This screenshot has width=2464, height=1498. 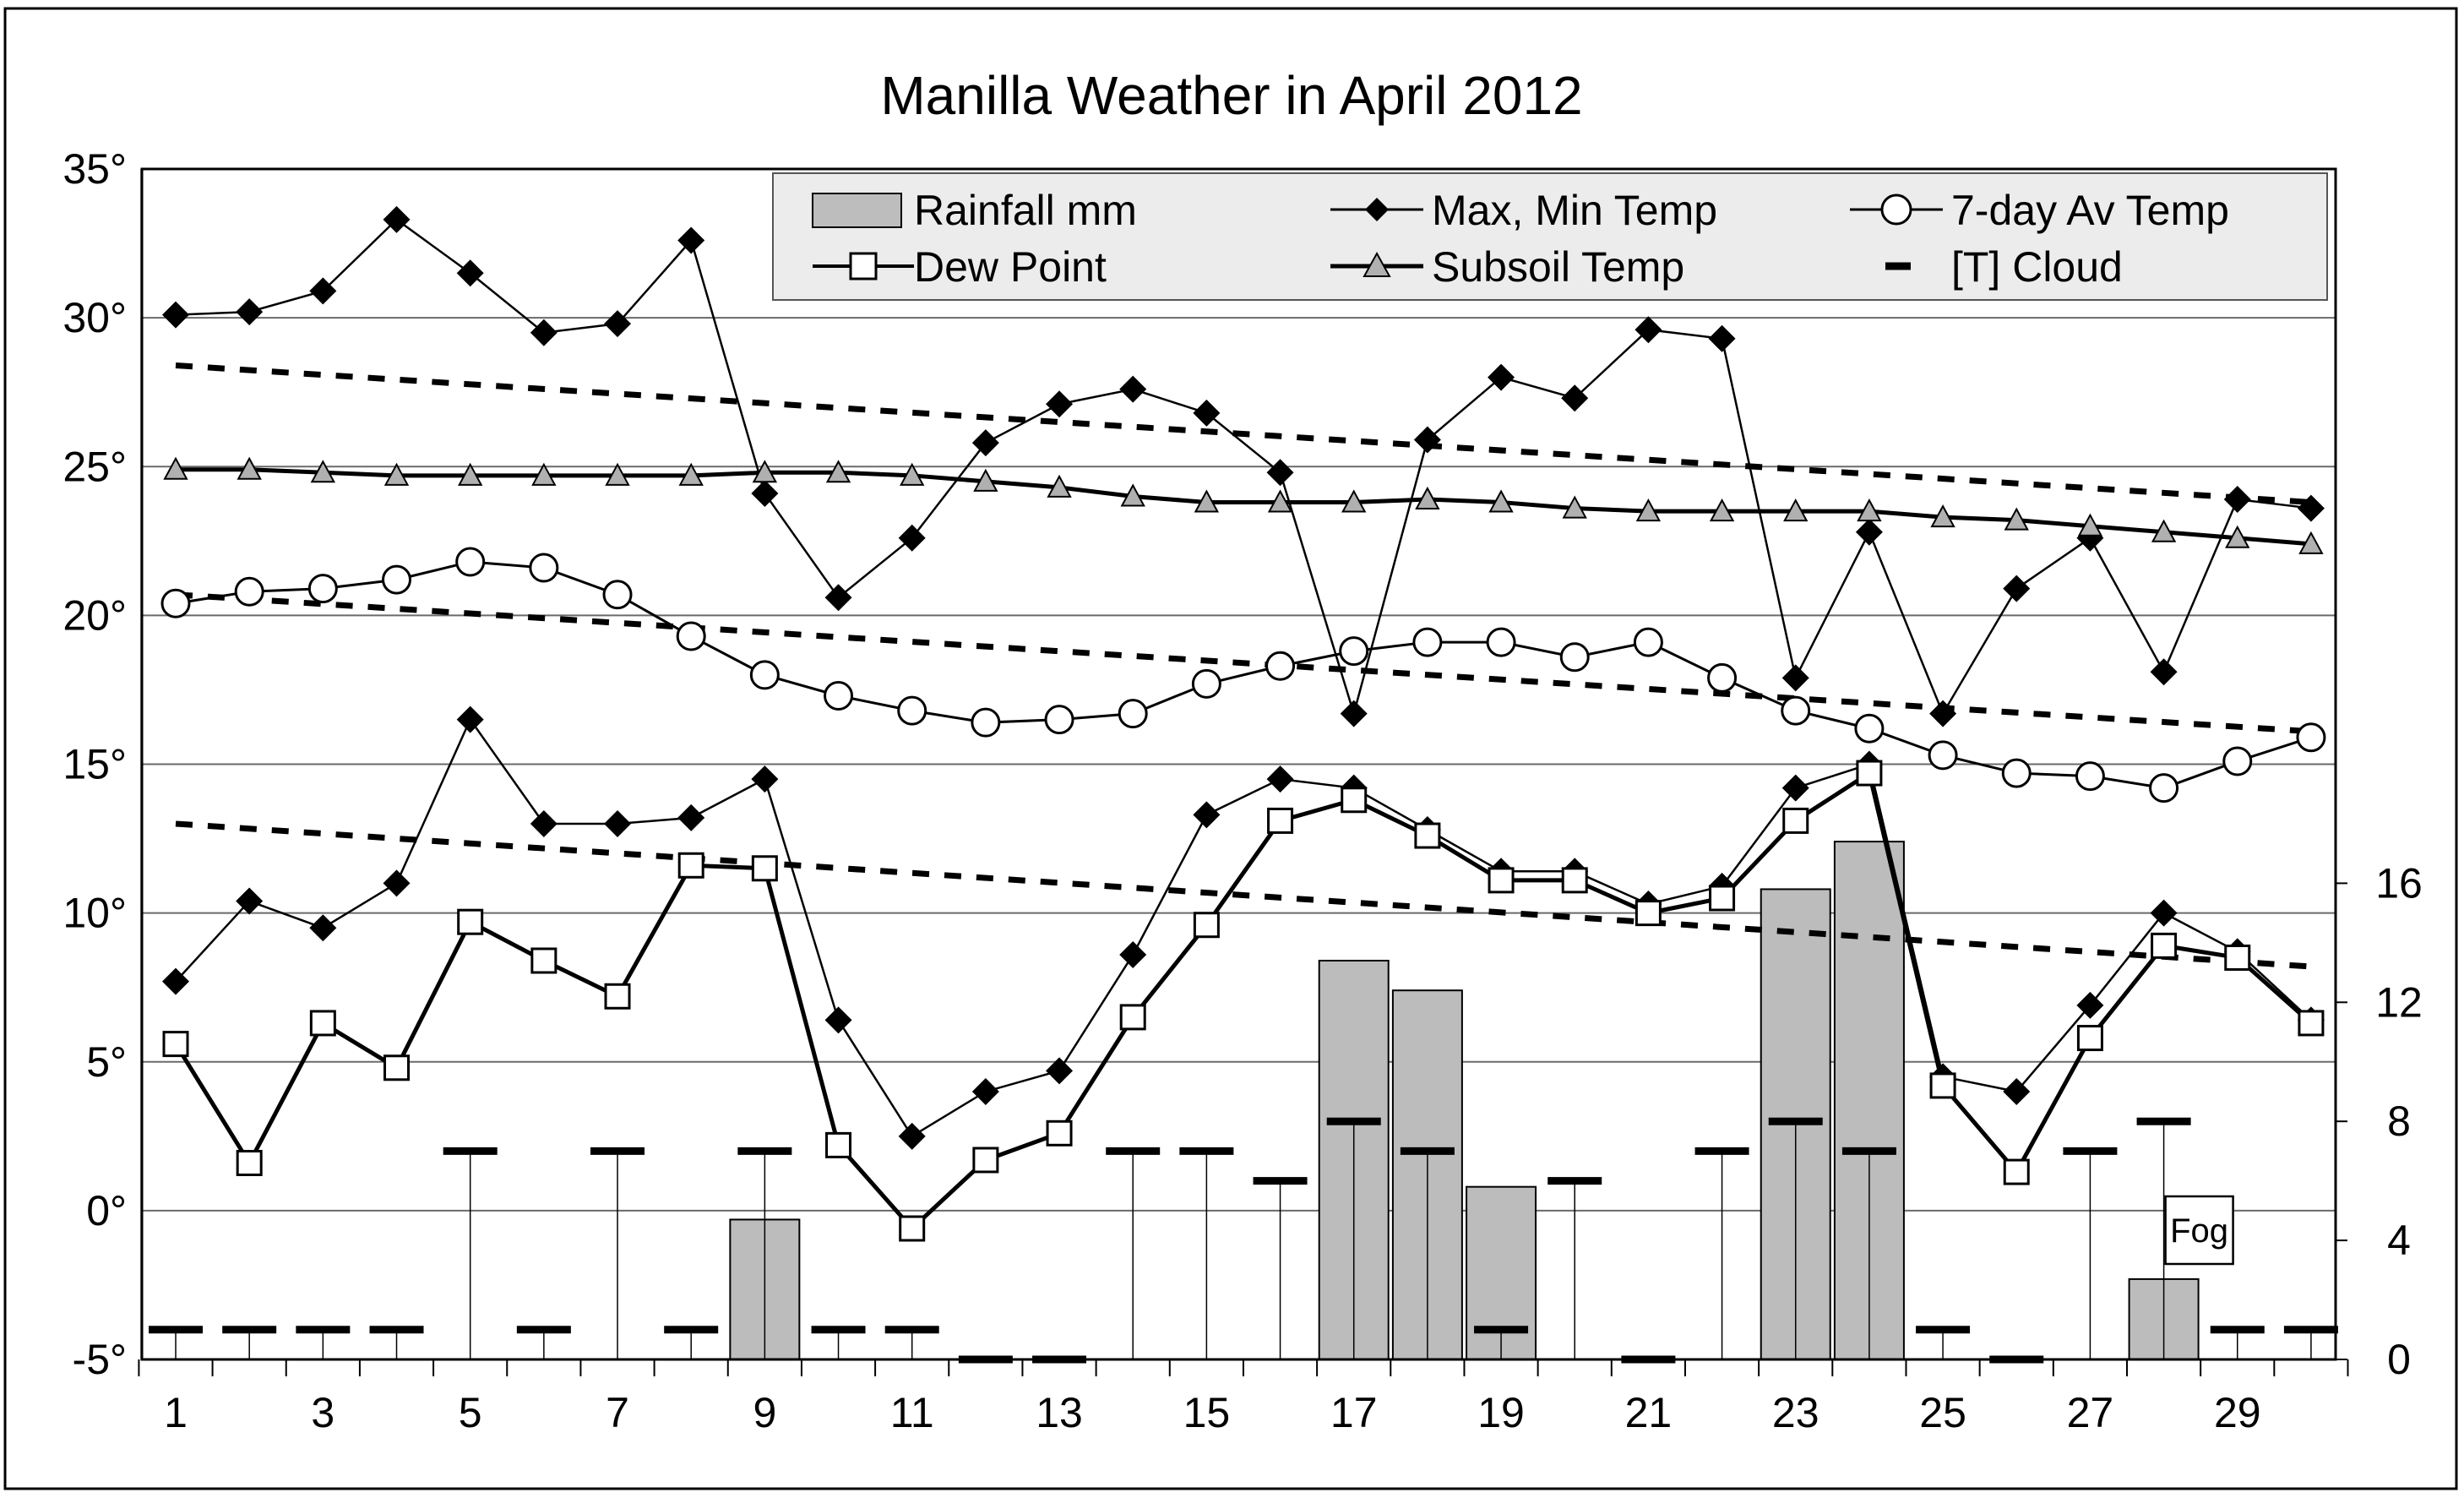 I want to click on y-left-tick-label: 0°, so click(x=107, y=1210).